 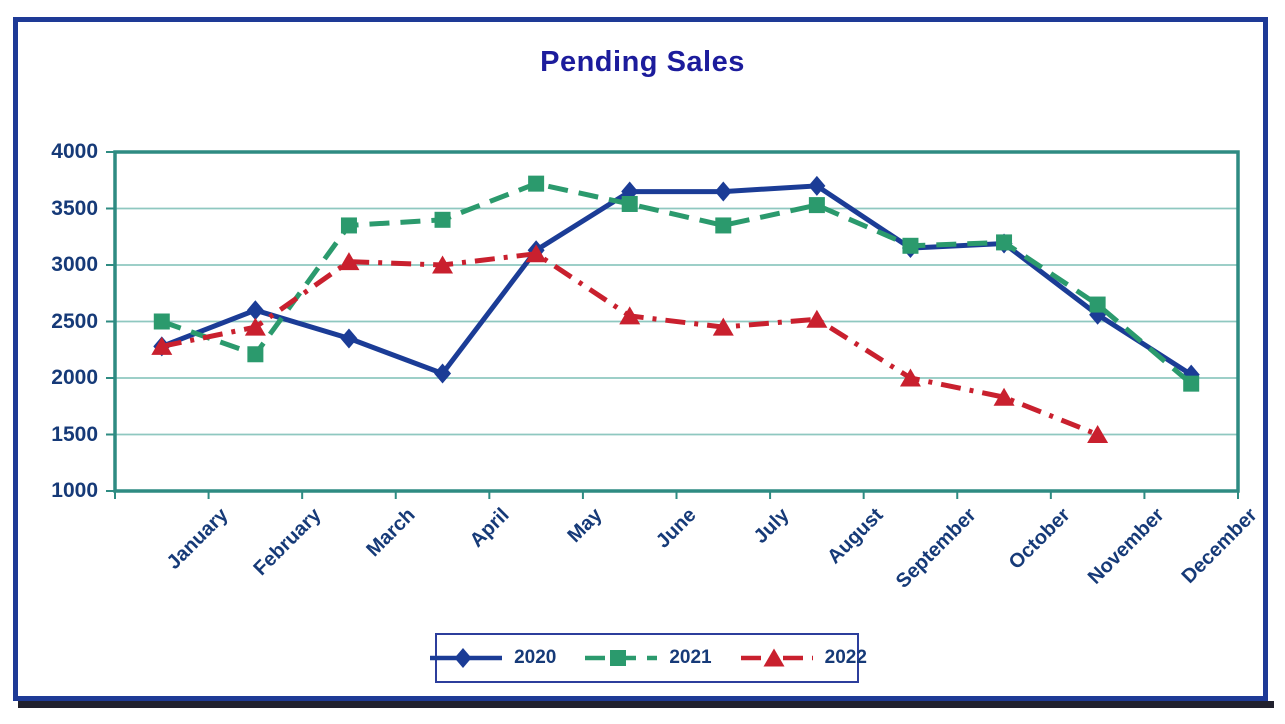 I want to click on legend-label-2022: 2022, so click(x=845, y=657).